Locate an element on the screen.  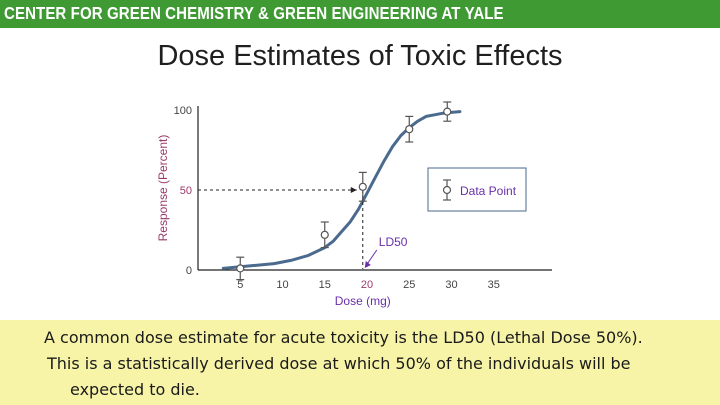
x-axis-label: Dose (mg) is located at coordinates (363, 301).